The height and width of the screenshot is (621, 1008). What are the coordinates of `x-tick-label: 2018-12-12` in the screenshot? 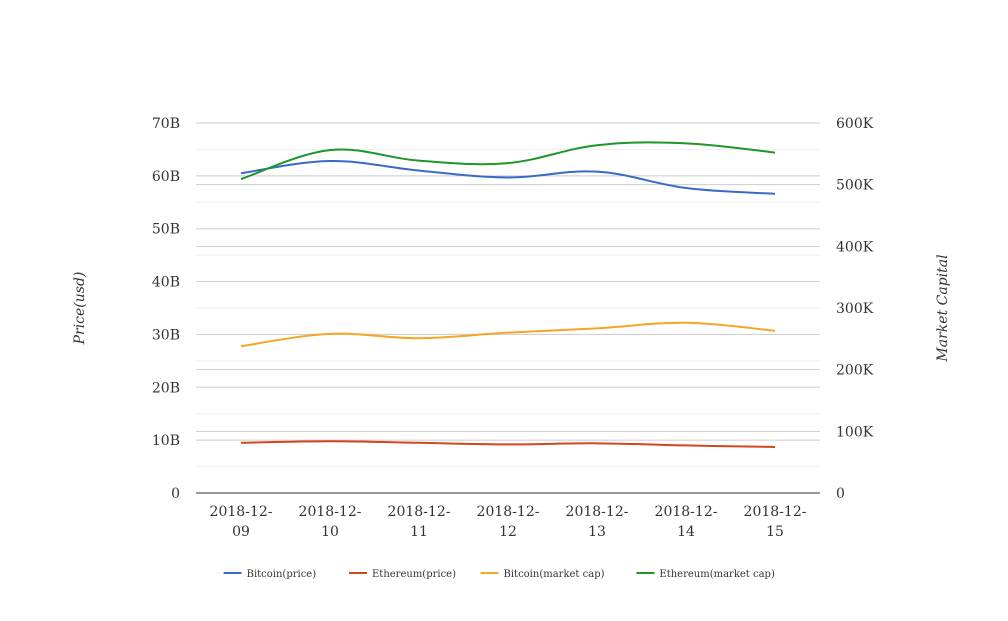 It's located at (508, 522).